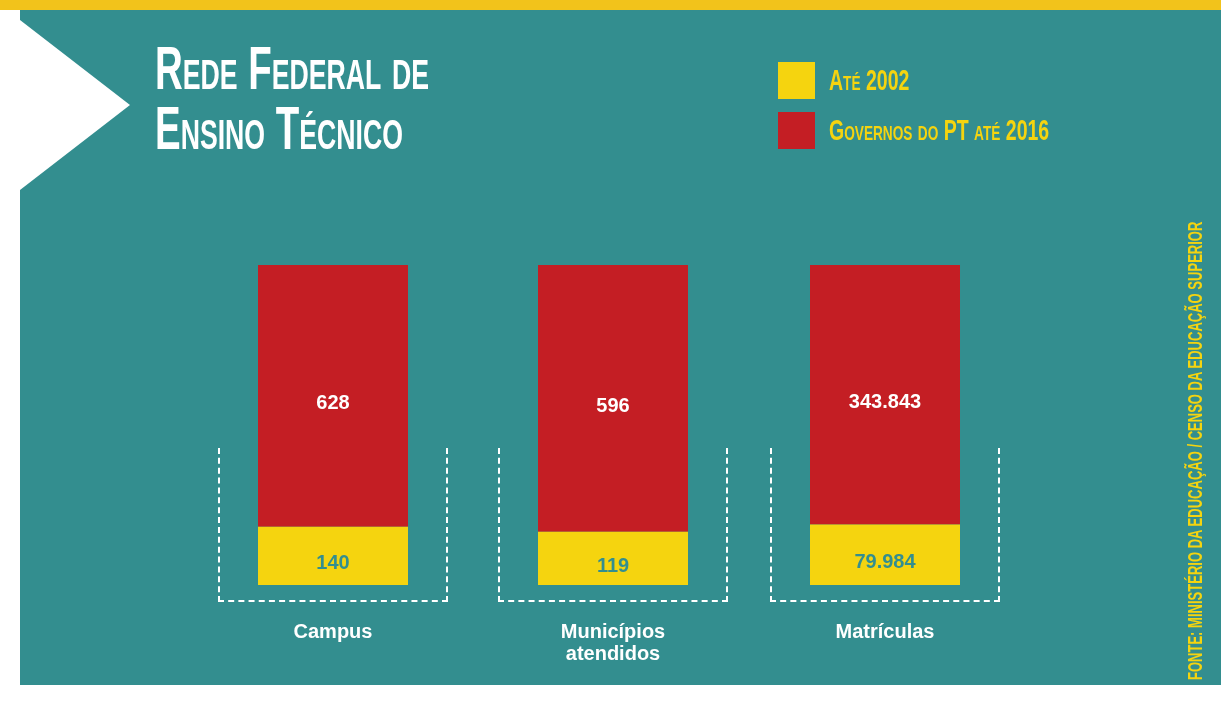  Describe the element at coordinates (885, 561) in the screenshot. I see `data-label: 79.984` at that location.